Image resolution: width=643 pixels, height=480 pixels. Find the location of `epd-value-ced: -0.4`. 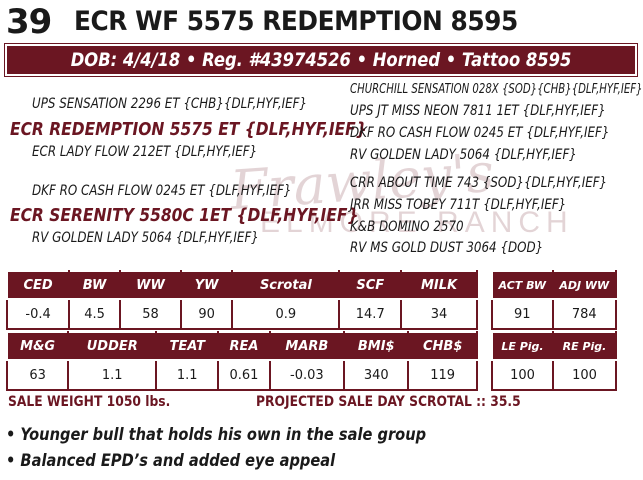

epd-value-ced: -0.4 is located at coordinates (38, 314).